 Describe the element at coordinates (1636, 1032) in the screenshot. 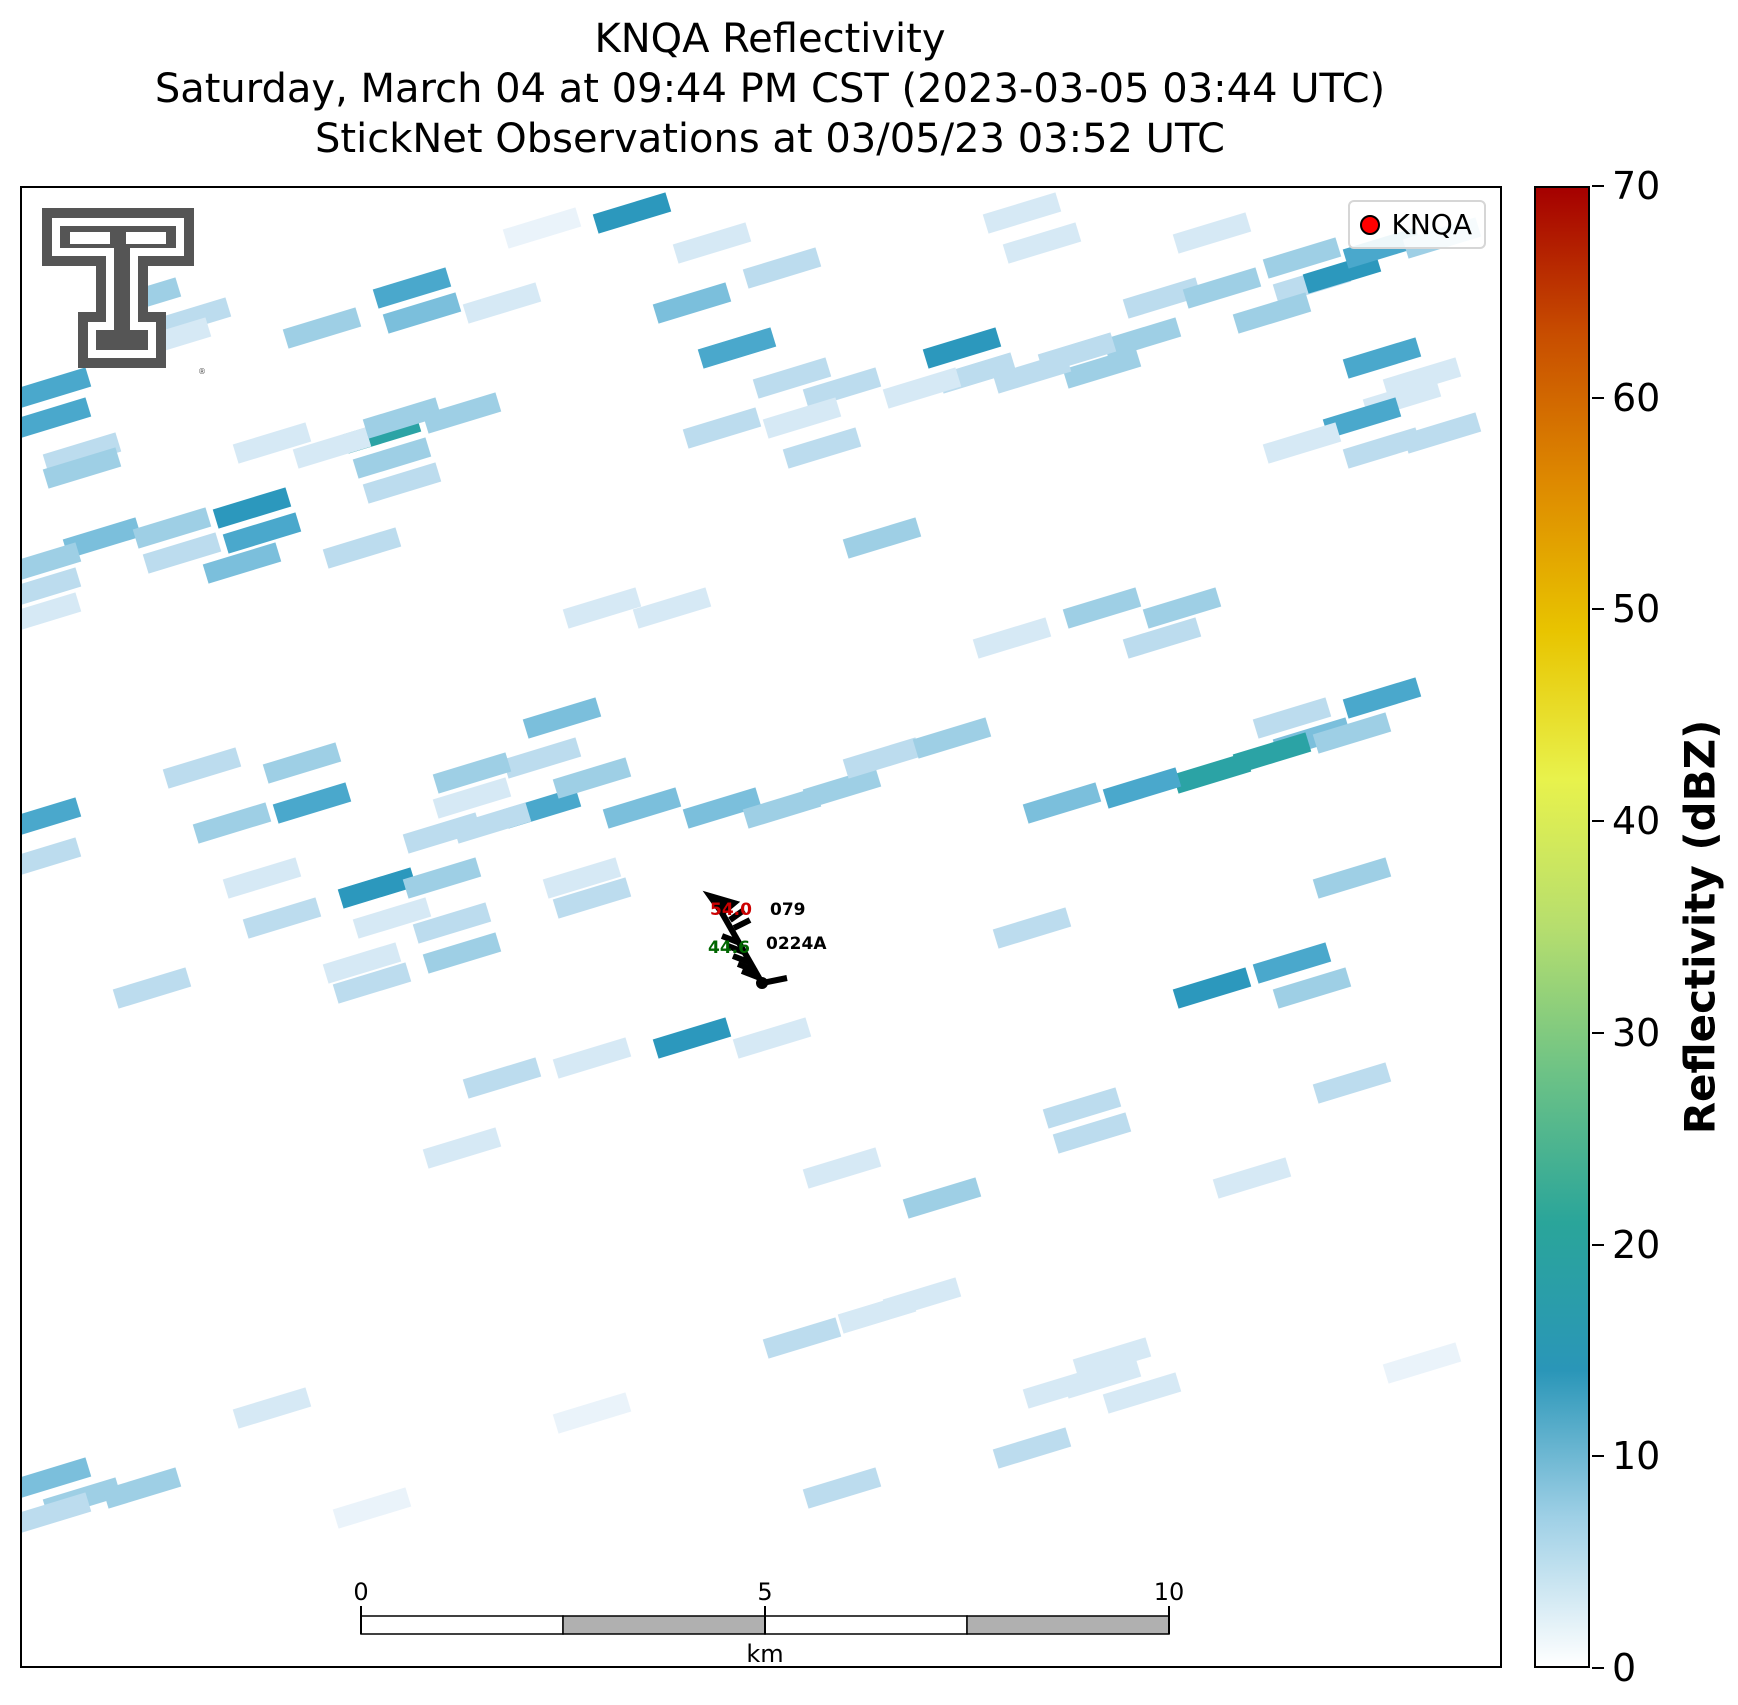

I see `colorbar-tick-label: 30` at that location.